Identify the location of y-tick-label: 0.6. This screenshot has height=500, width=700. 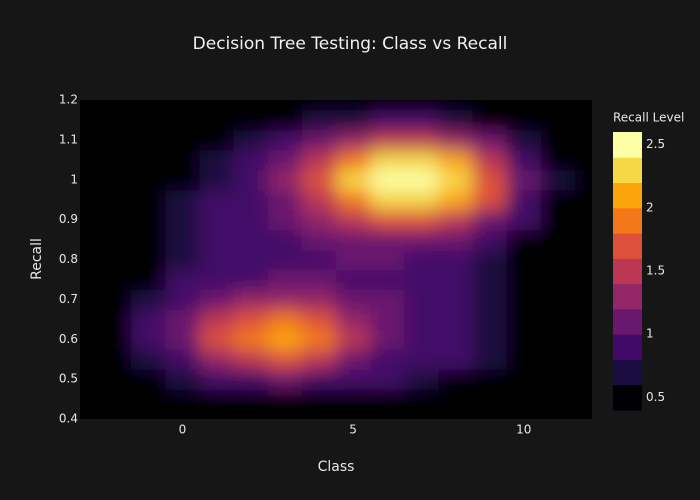
(68, 339).